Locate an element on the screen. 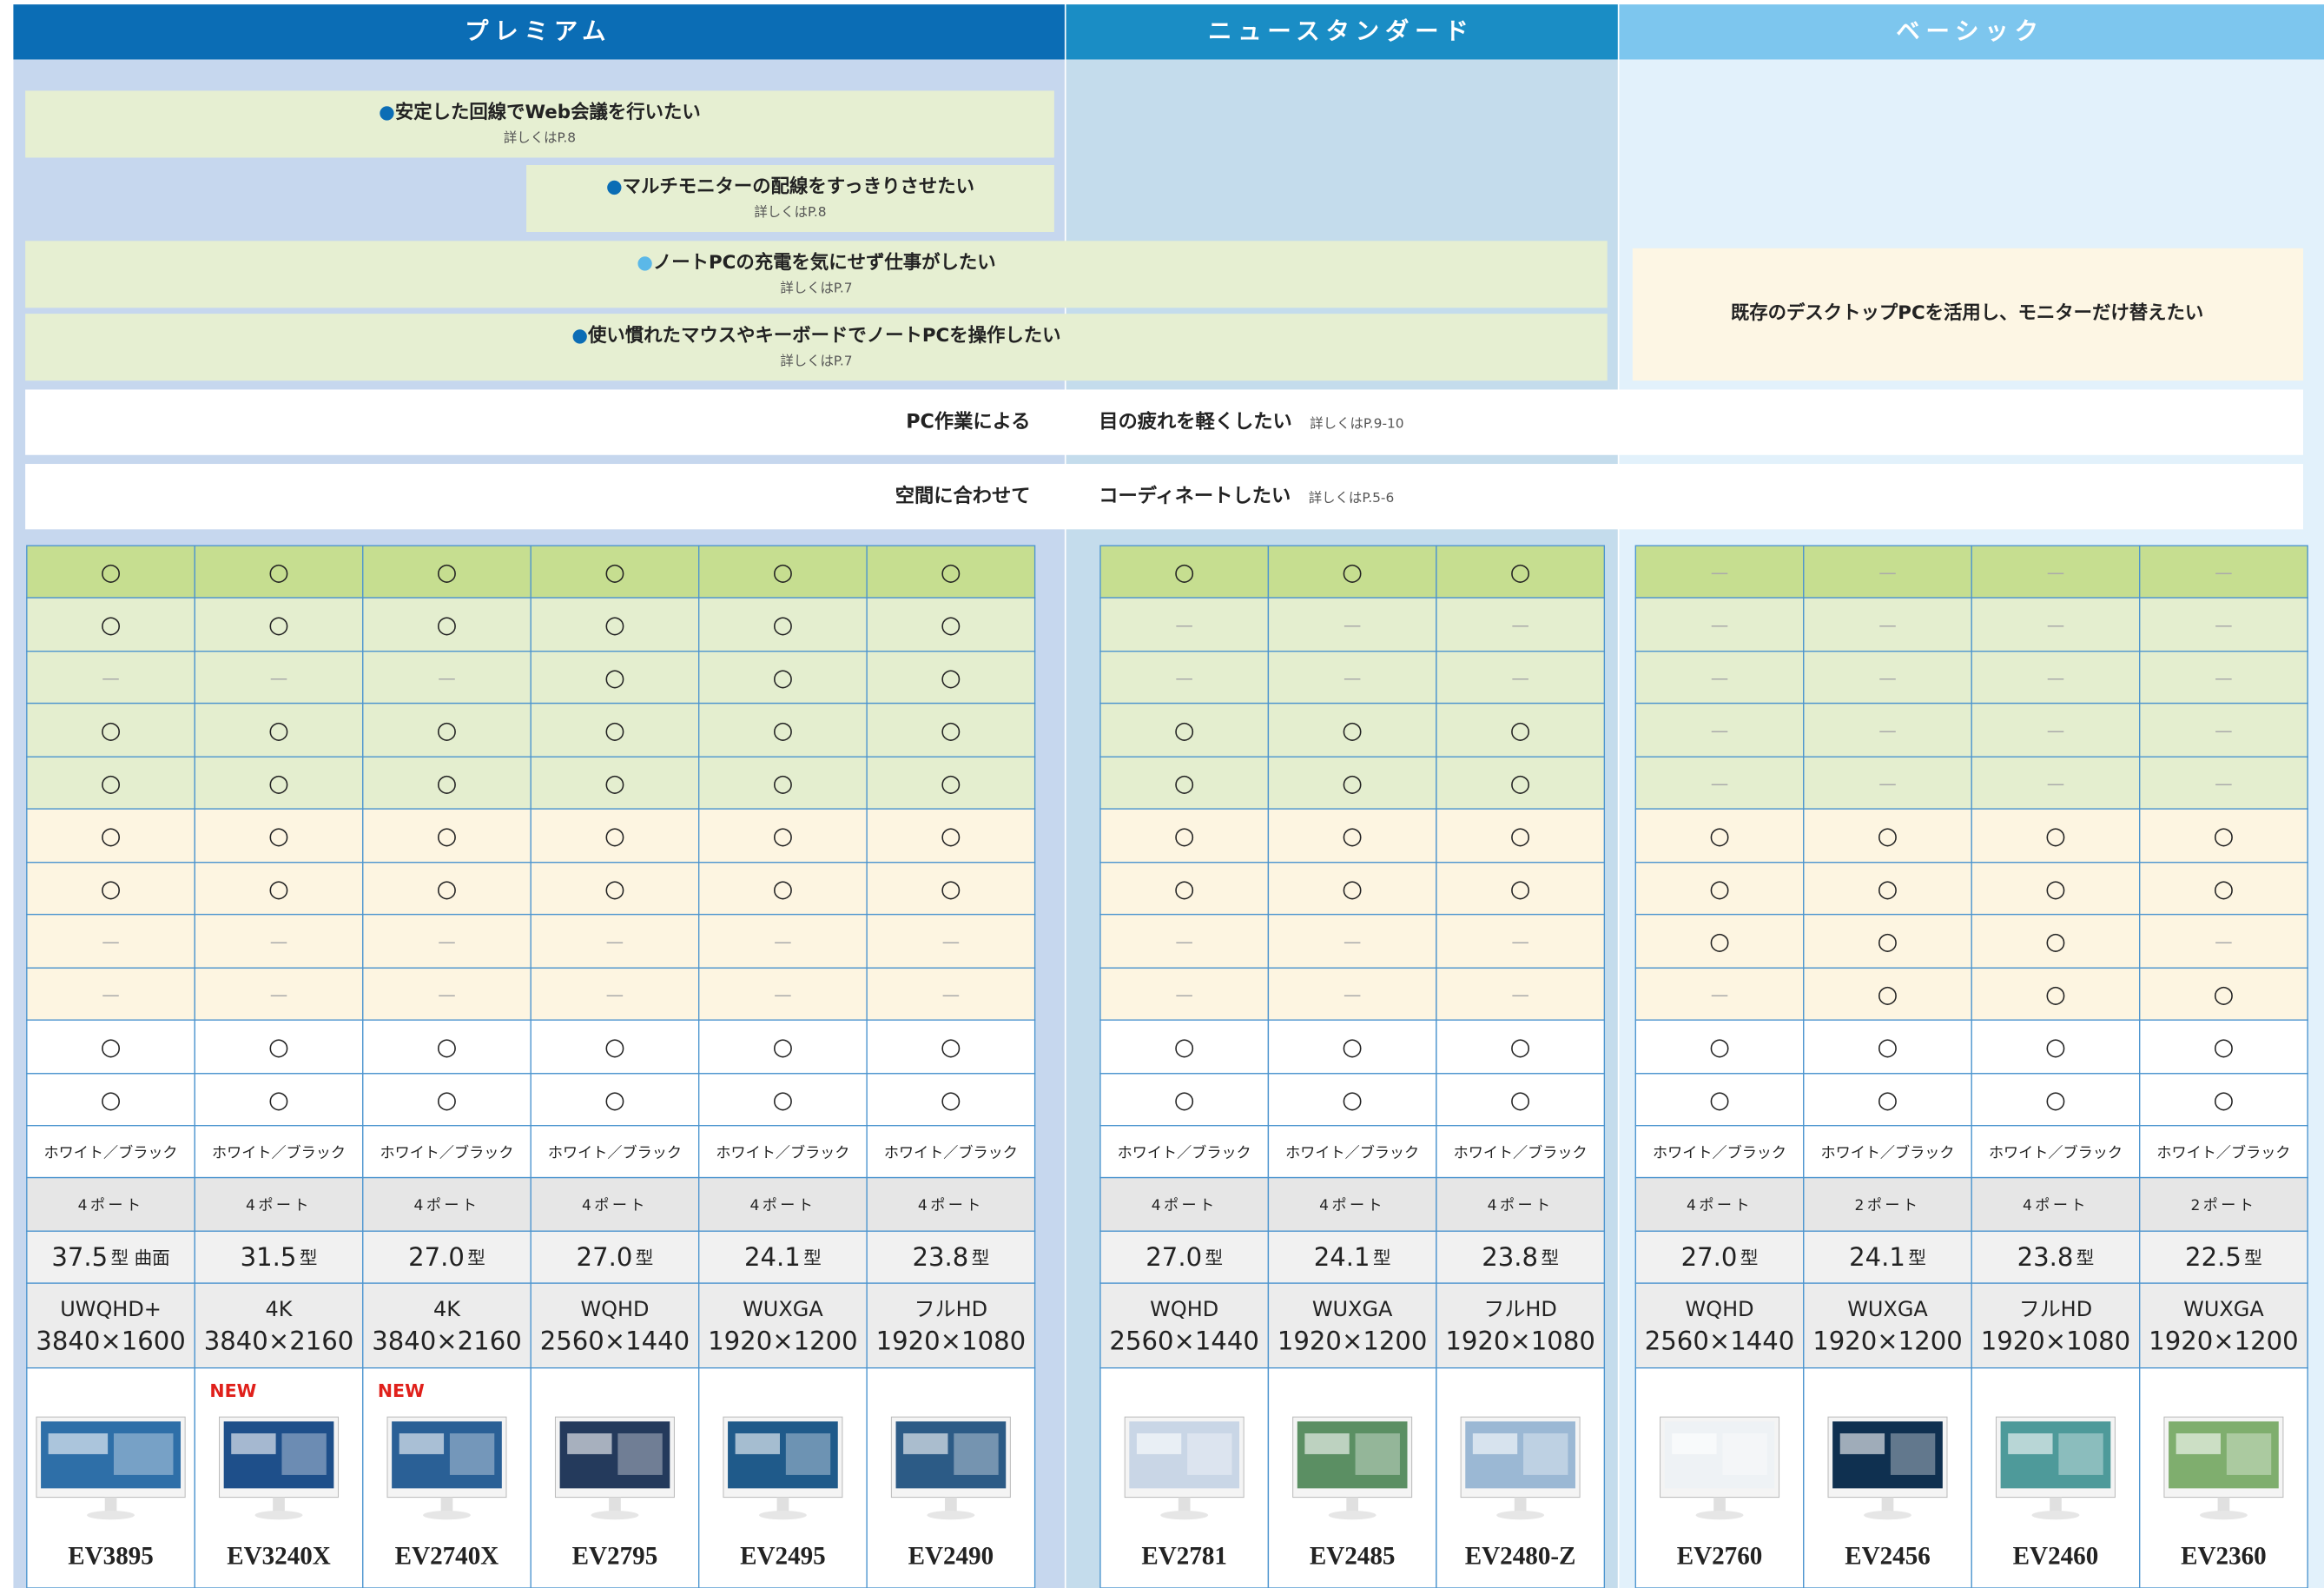  basic-header is located at coordinates (1971, 32).